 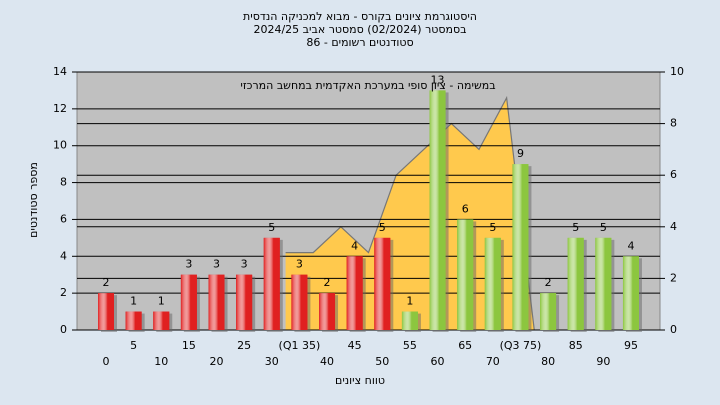 I want to click on x-tick-label: 70, so click(x=493, y=361).